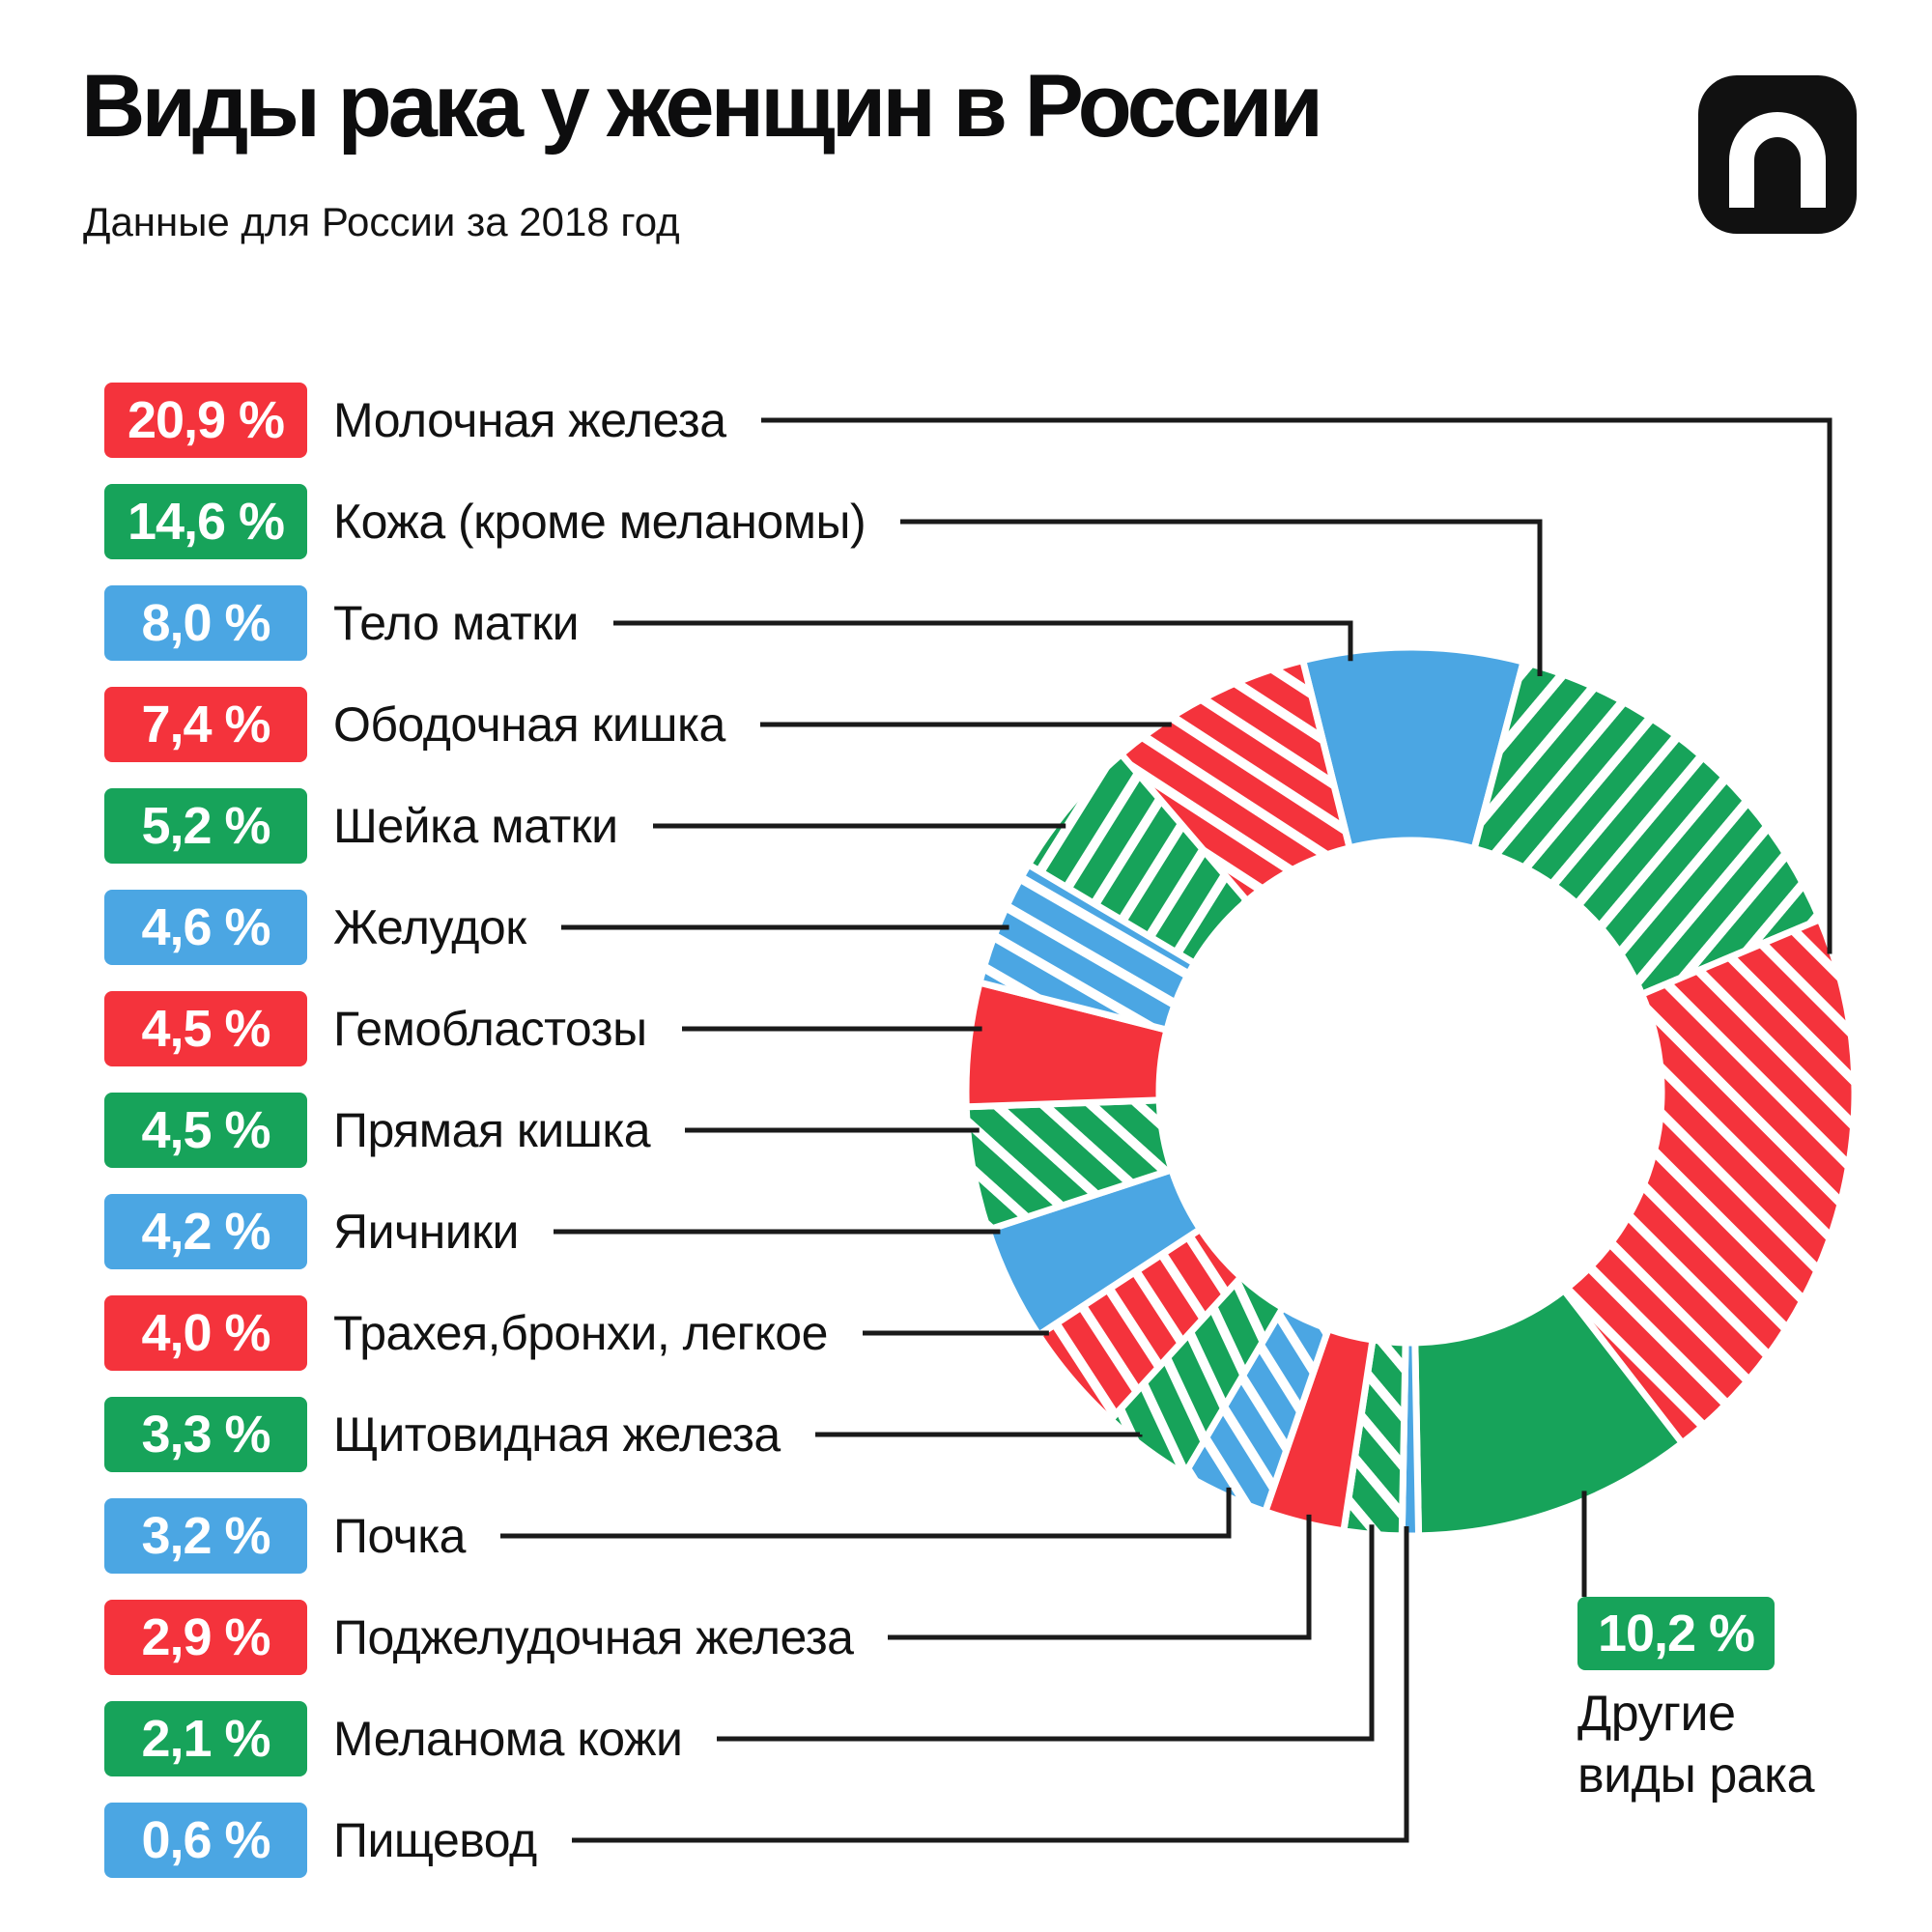 The width and height of the screenshot is (1932, 1932). I want to click on legend-item: 0,6 % Пищевод, so click(320, 1840).